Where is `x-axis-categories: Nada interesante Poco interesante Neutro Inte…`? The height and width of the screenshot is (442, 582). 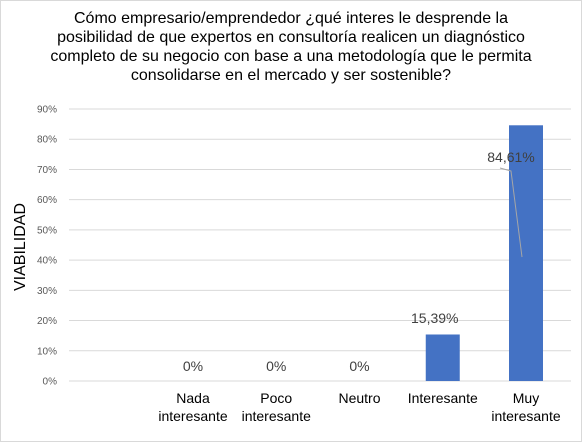
x-axis-categories: Nada interesante Poco interesante Neutro Inte… is located at coordinates (359, 407).